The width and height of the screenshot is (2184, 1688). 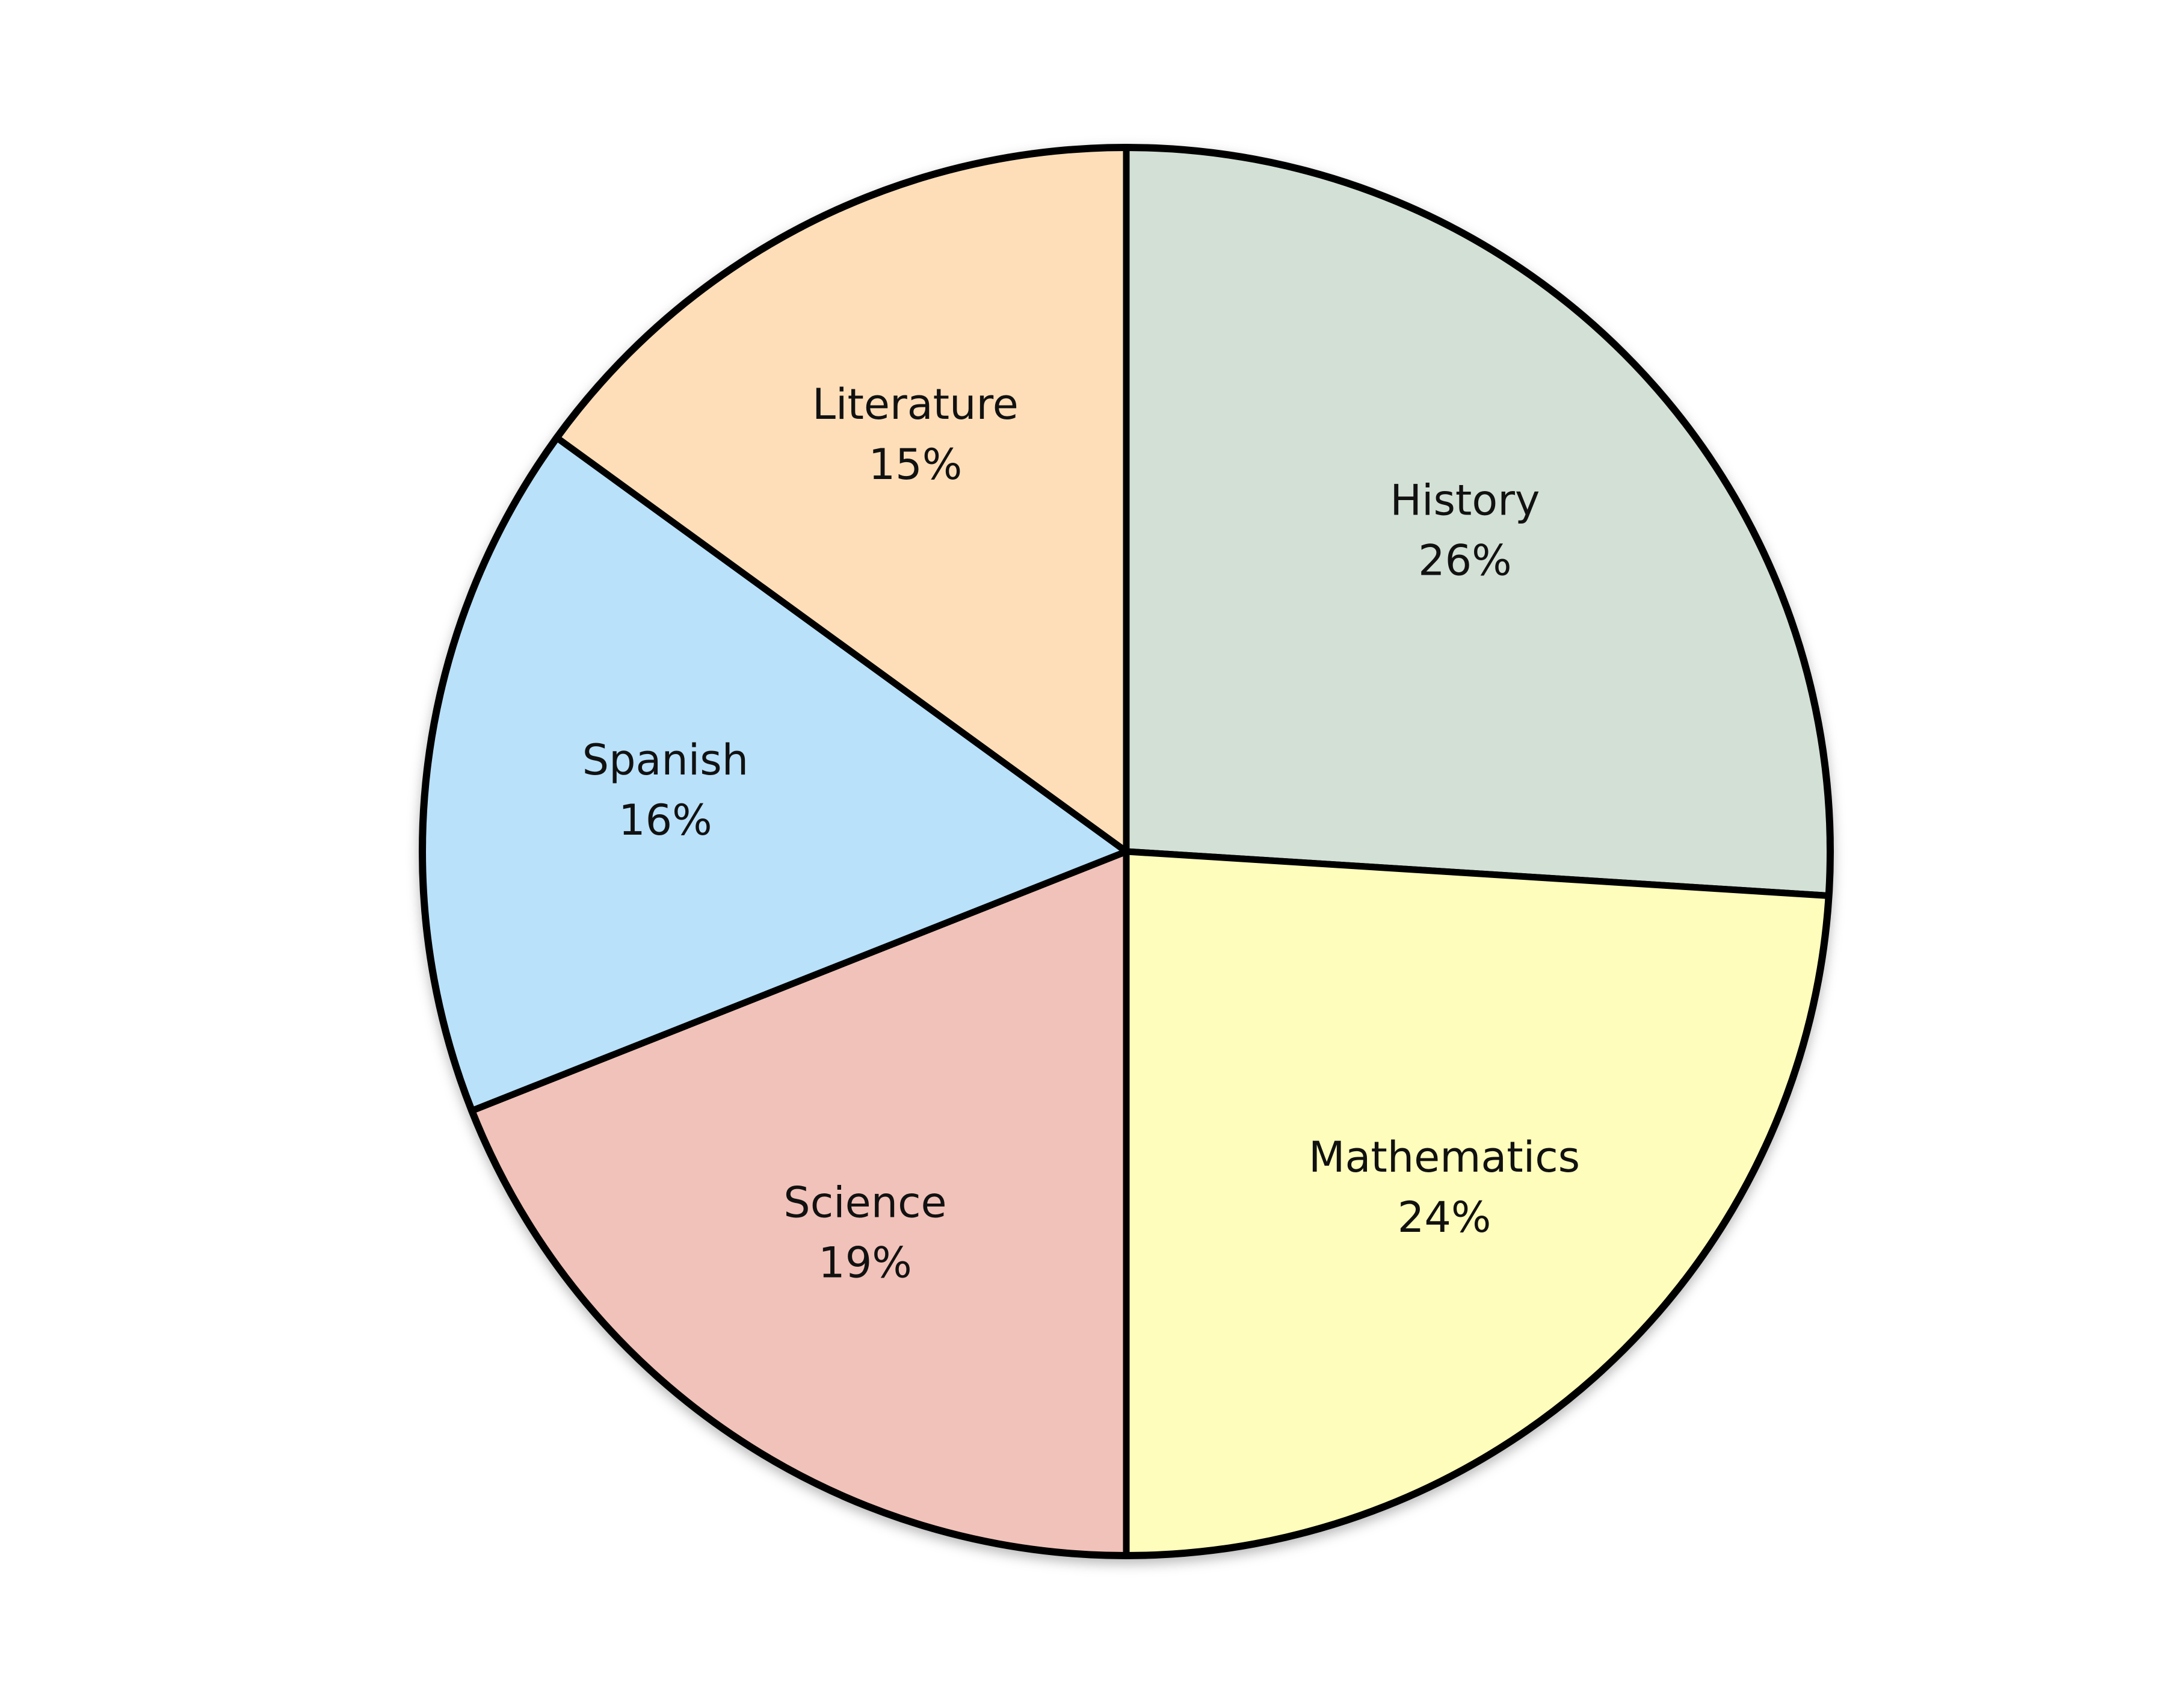 What do you see at coordinates (665, 820) in the screenshot?
I see `slice-value-spanish: 16%` at bounding box center [665, 820].